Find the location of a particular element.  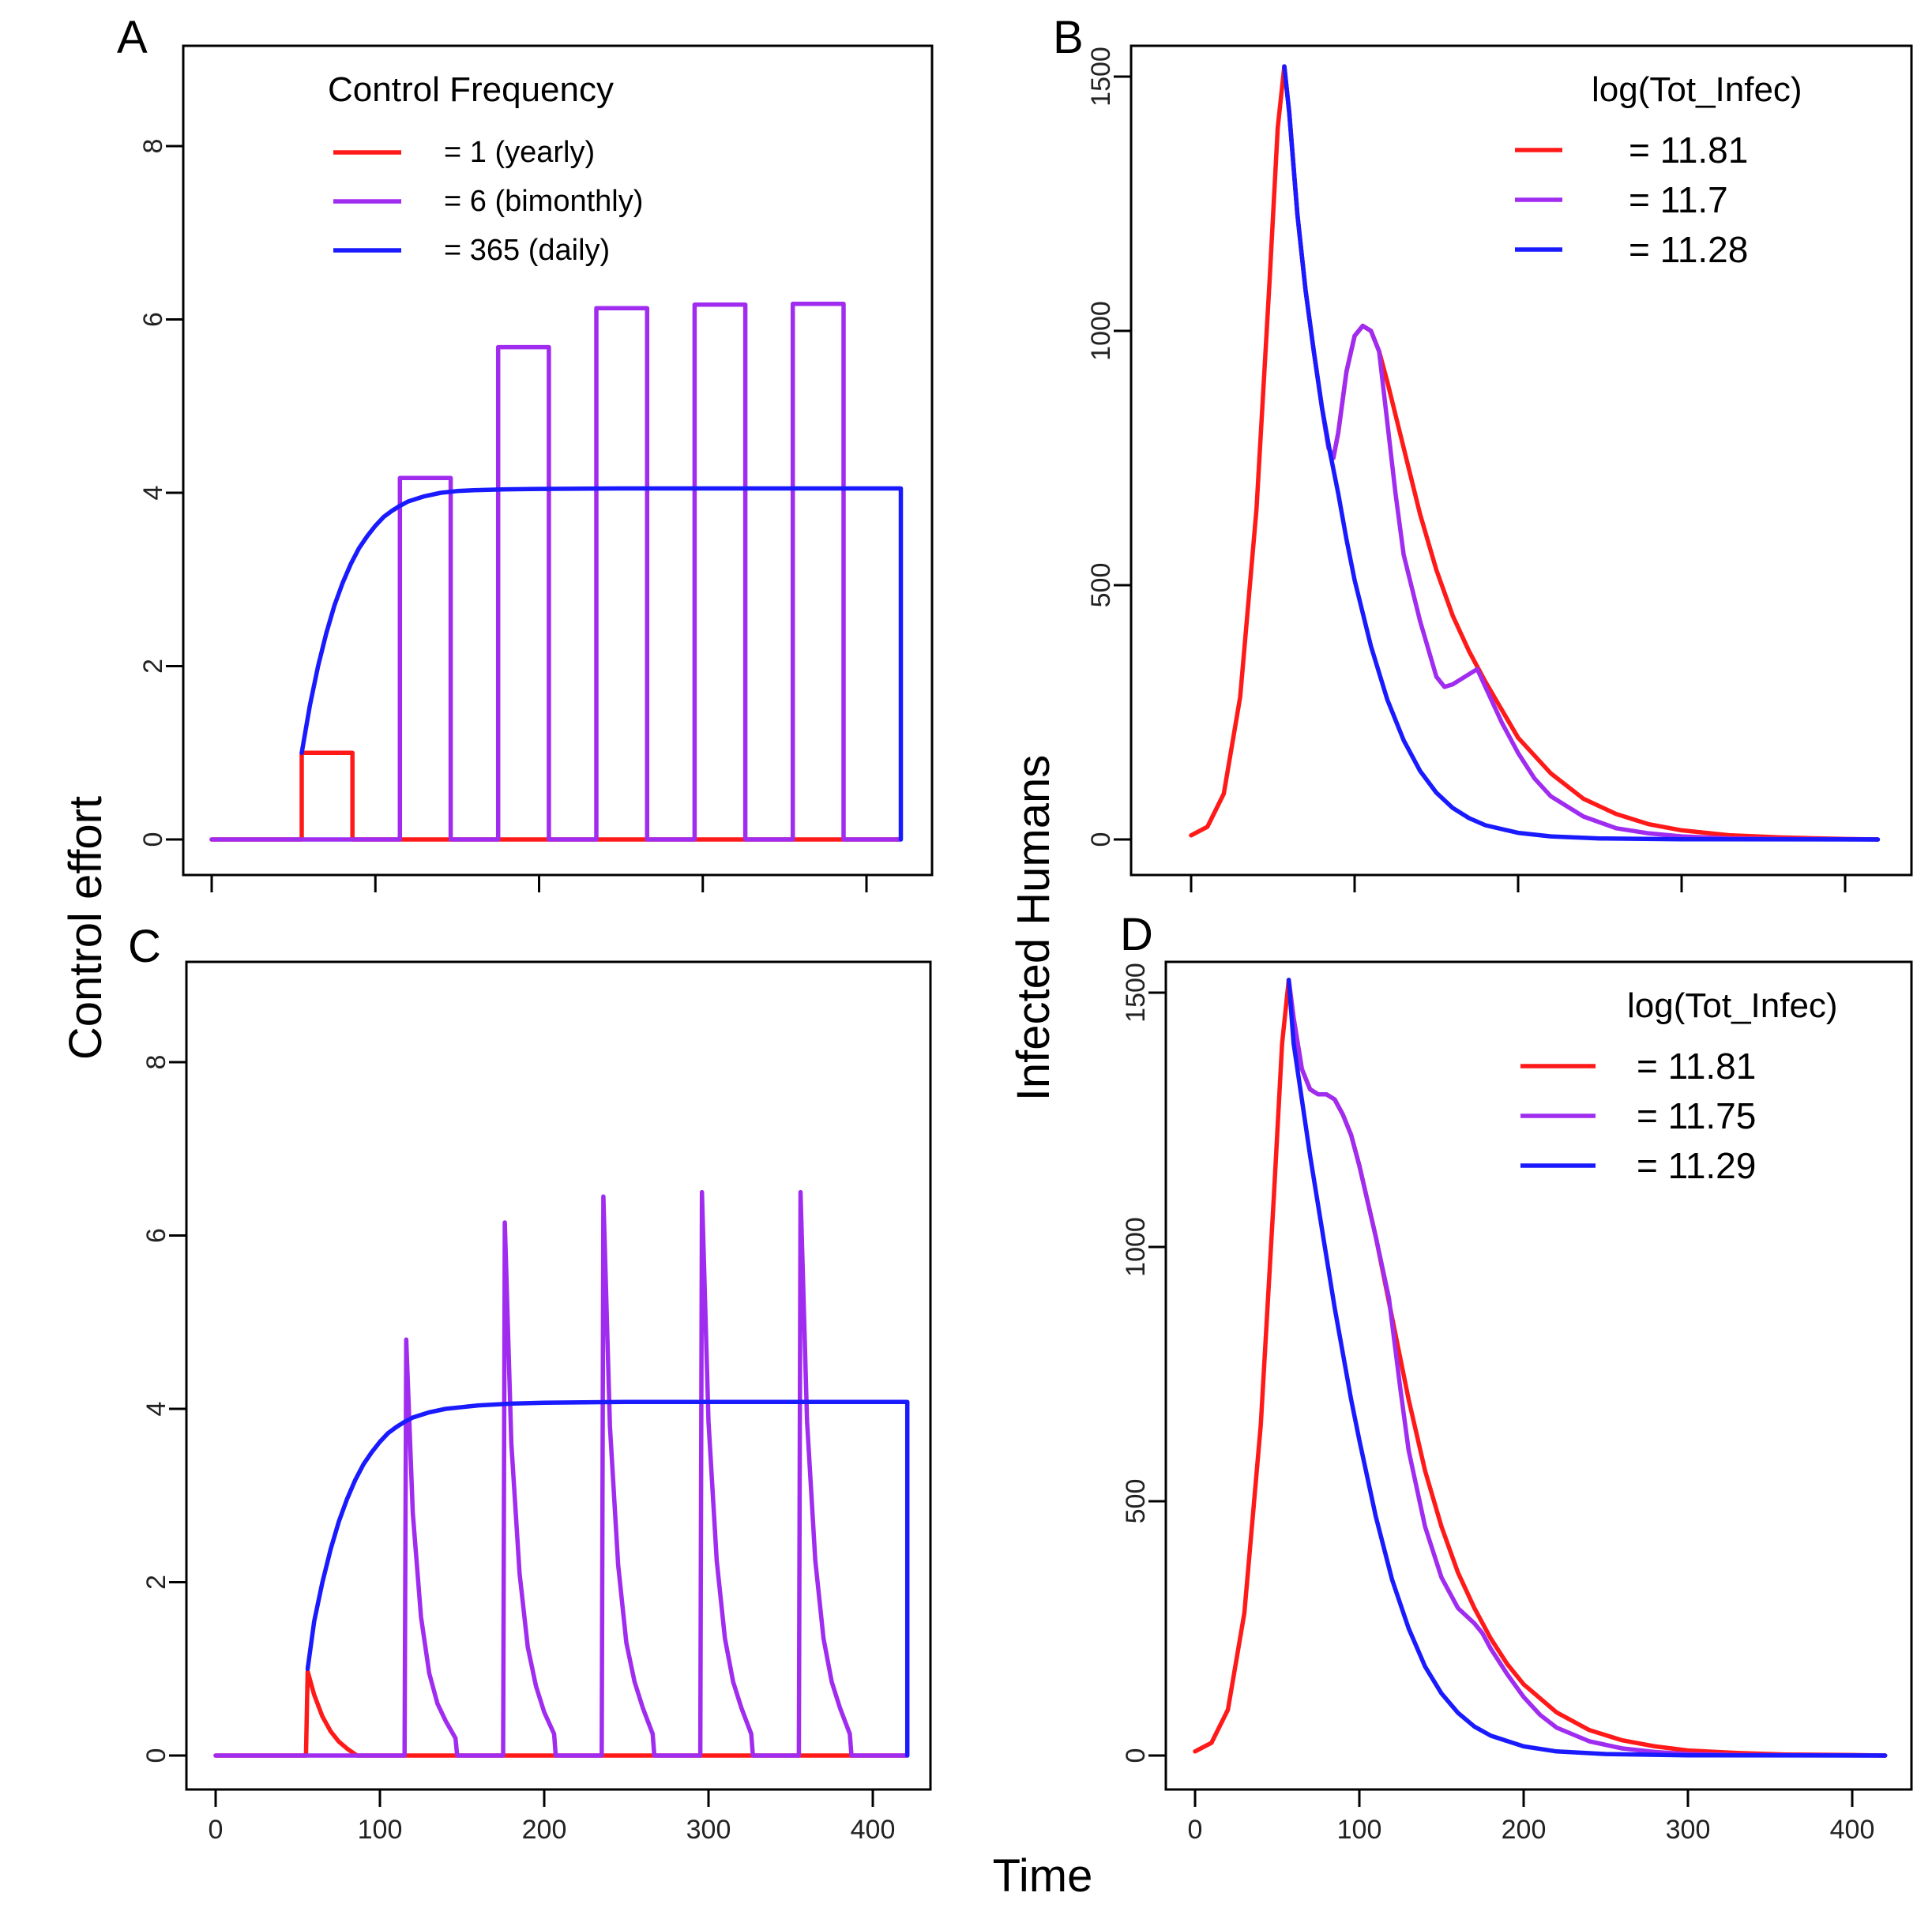

legend-entry-a-3: = 365 (daily) is located at coordinates (527, 250).